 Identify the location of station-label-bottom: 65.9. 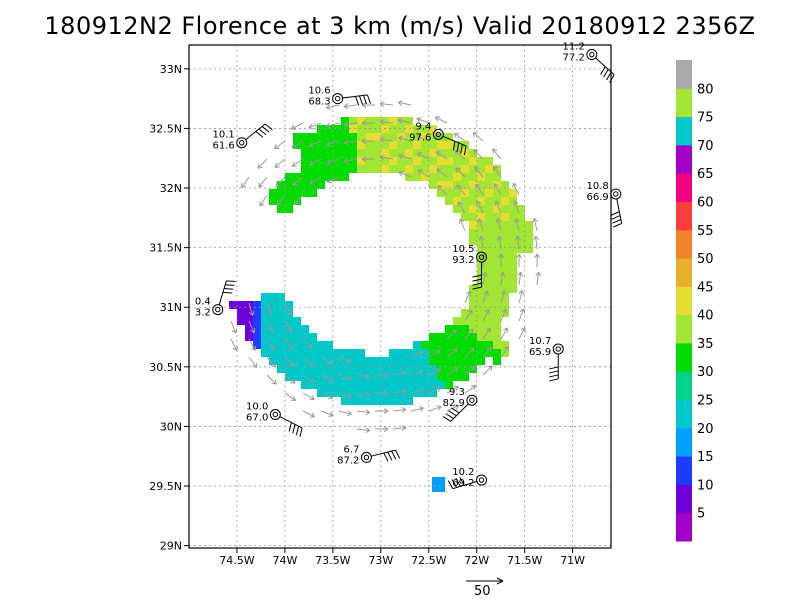
(540, 352).